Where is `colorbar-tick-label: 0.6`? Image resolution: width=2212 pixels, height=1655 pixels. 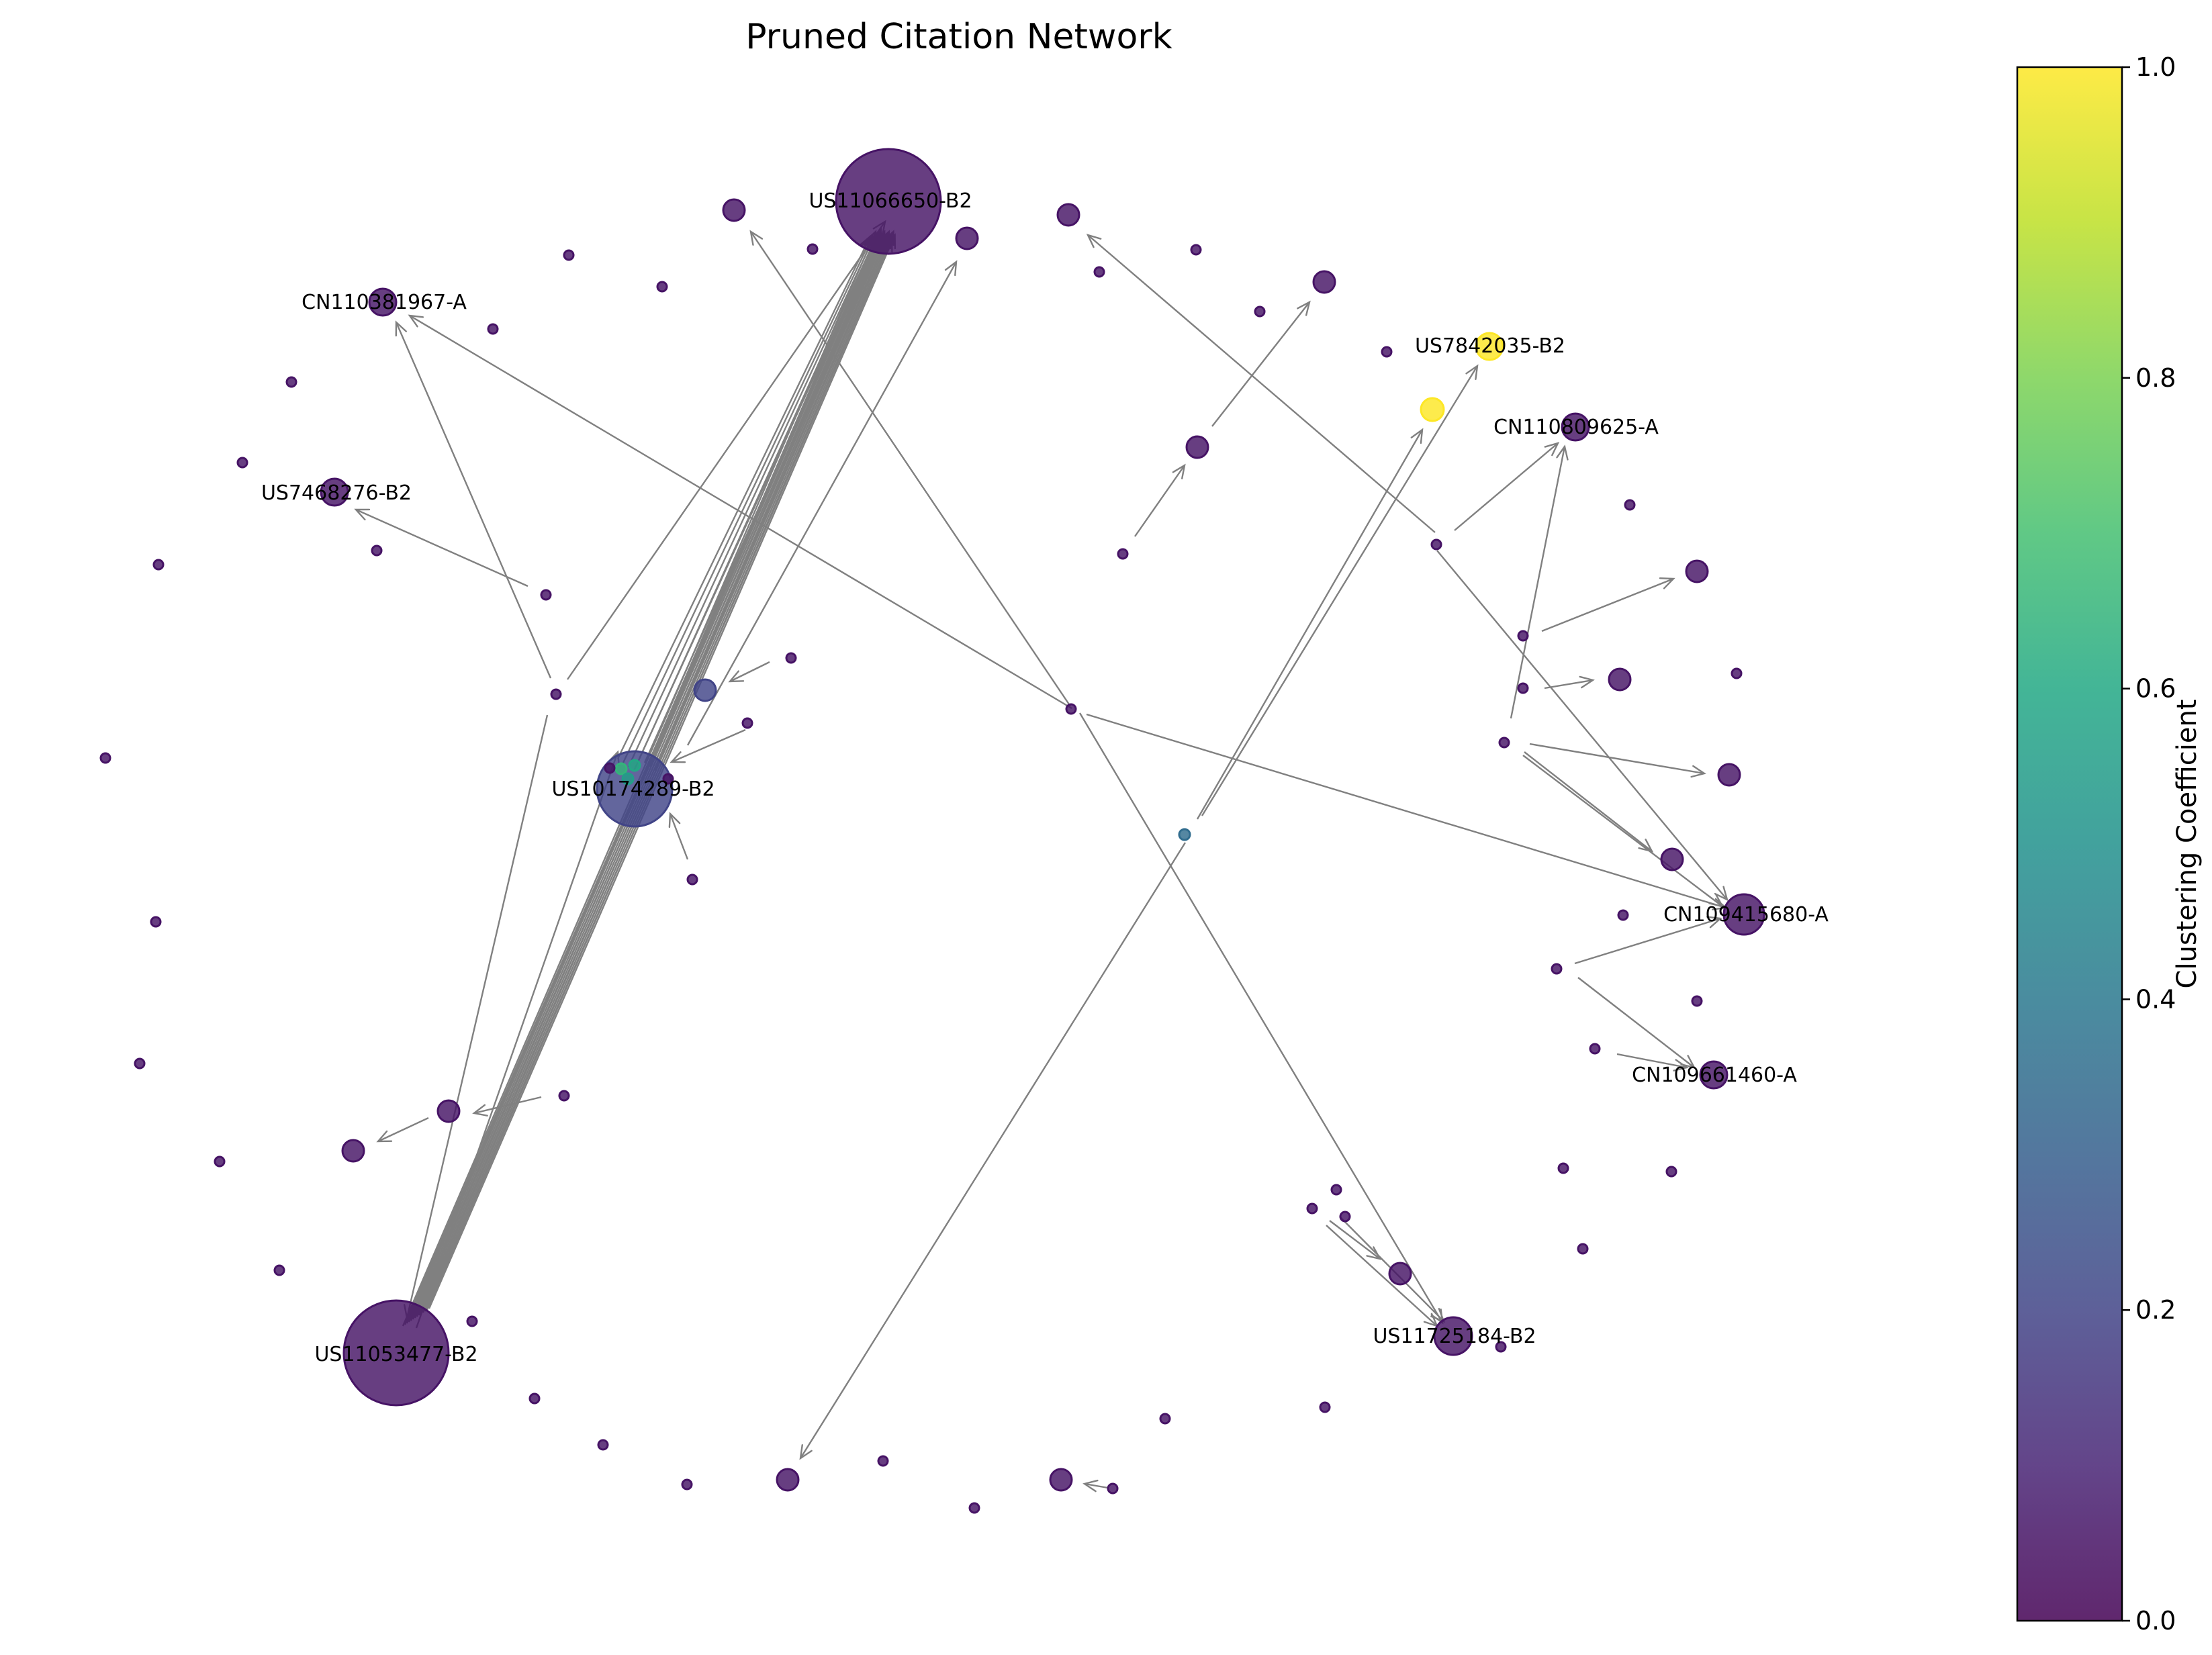
colorbar-tick-label: 0.6 is located at coordinates (2155, 689).